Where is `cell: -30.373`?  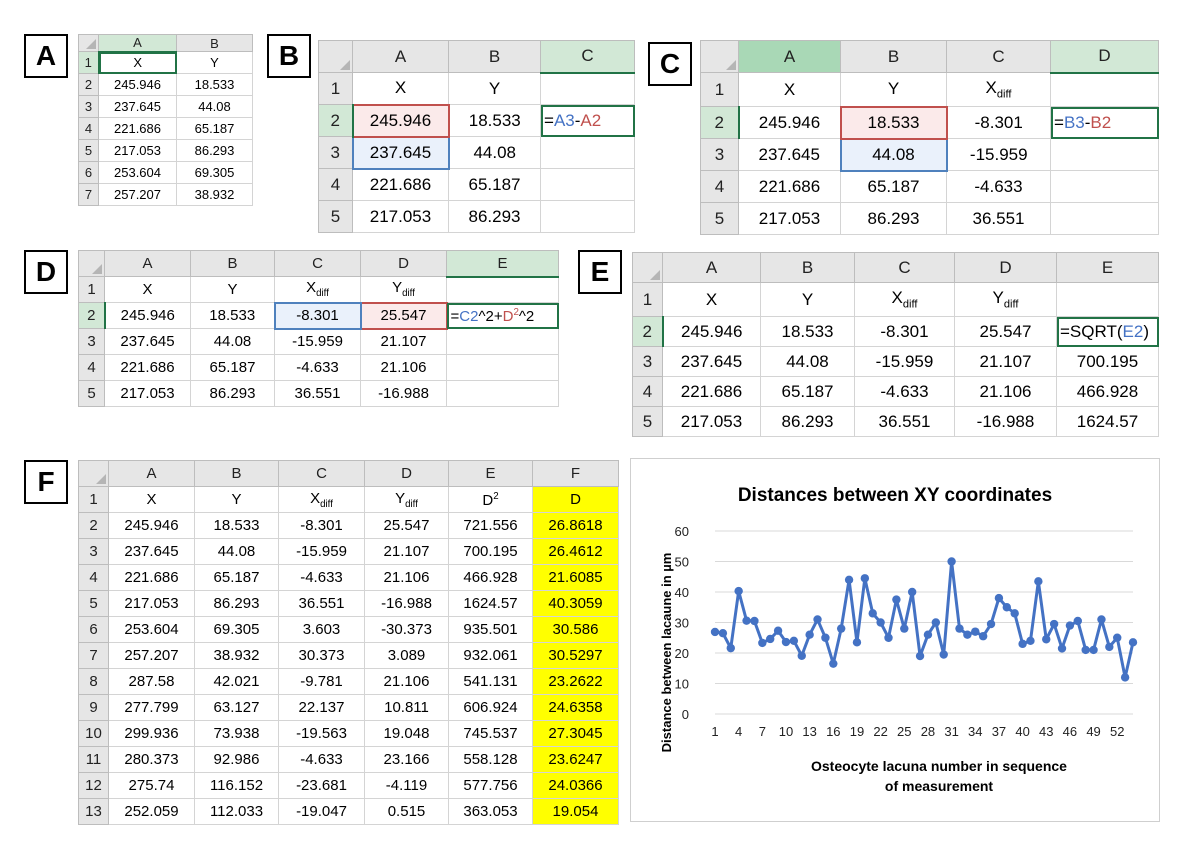 cell: -30.373 is located at coordinates (406, 629).